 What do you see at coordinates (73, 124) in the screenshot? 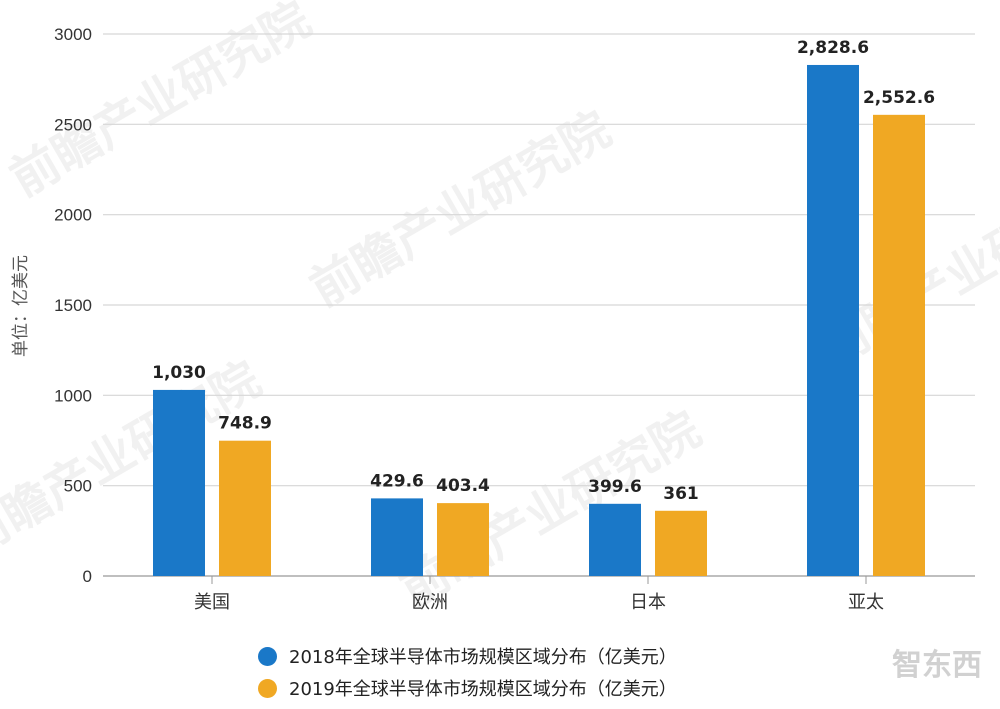
I see `y-tick-label: 2500` at bounding box center [73, 124].